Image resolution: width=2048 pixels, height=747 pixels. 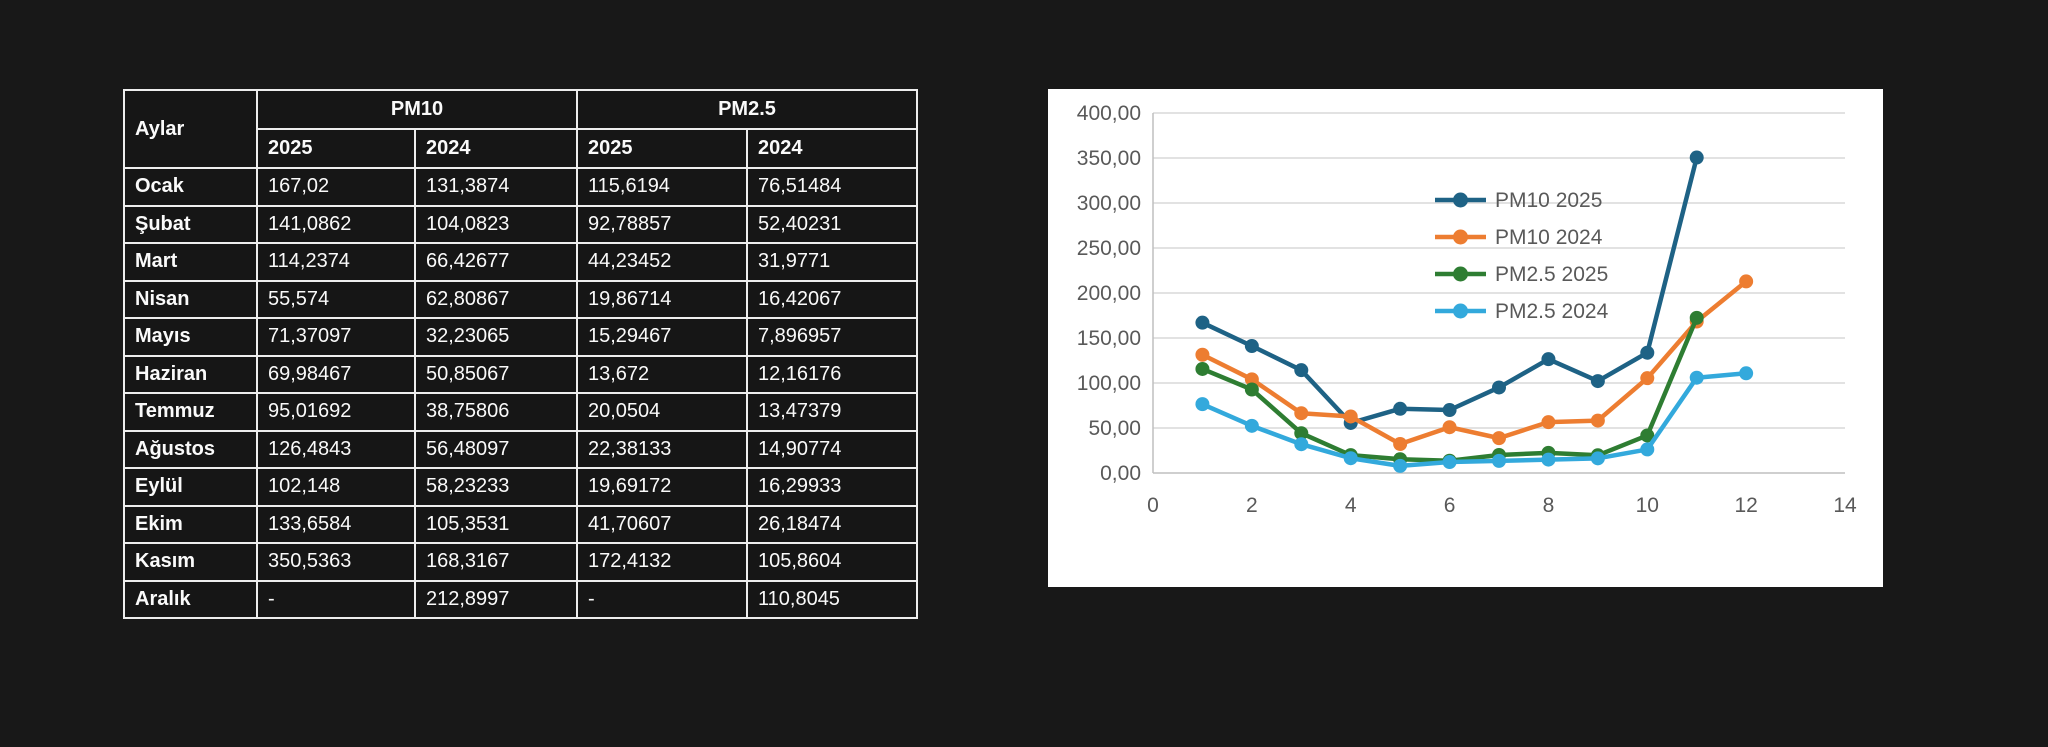 I want to click on value-cell: 13,672, so click(x=662, y=374).